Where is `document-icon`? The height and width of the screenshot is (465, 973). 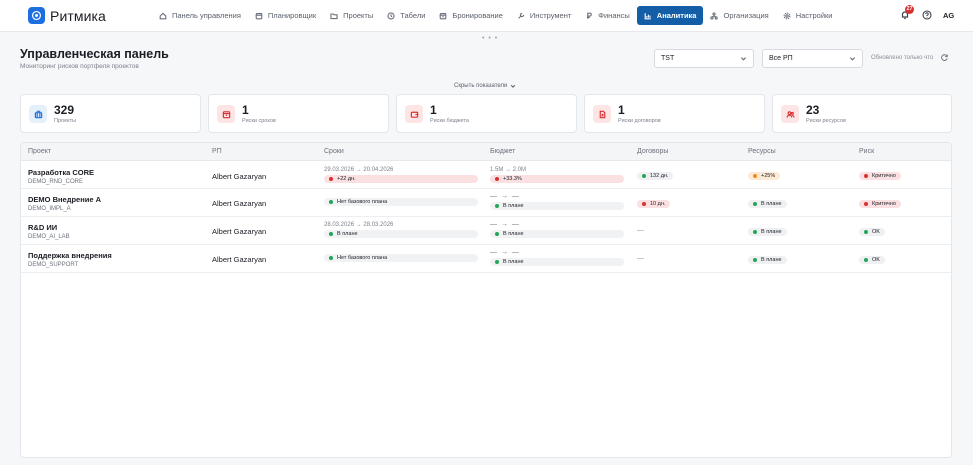 document-icon is located at coordinates (602, 114).